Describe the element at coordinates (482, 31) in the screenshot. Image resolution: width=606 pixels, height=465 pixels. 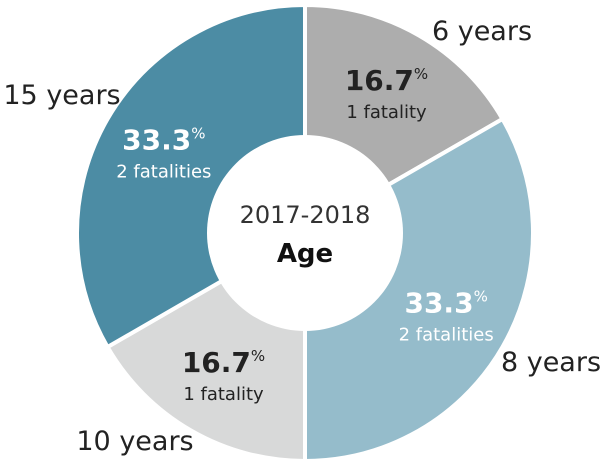
I see `category-label-6-years: 6 years` at that location.